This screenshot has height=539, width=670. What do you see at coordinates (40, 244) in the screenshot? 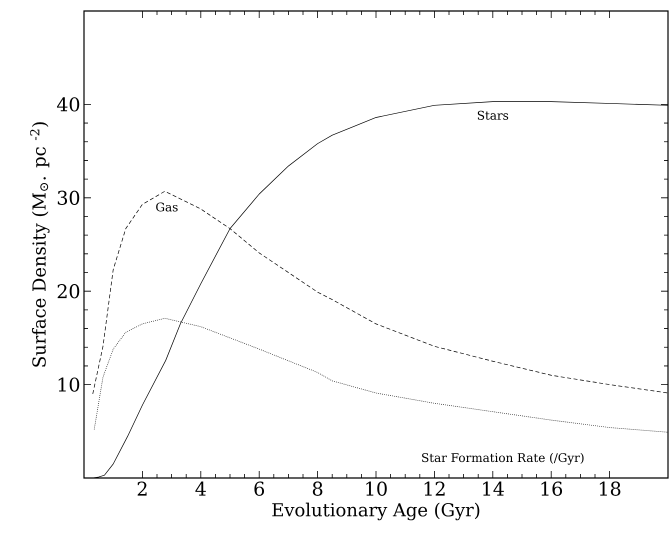
I see `y-axis-title: Surface Density (M$_{⊙}$. pc $^{-2}$)` at bounding box center [40, 244].